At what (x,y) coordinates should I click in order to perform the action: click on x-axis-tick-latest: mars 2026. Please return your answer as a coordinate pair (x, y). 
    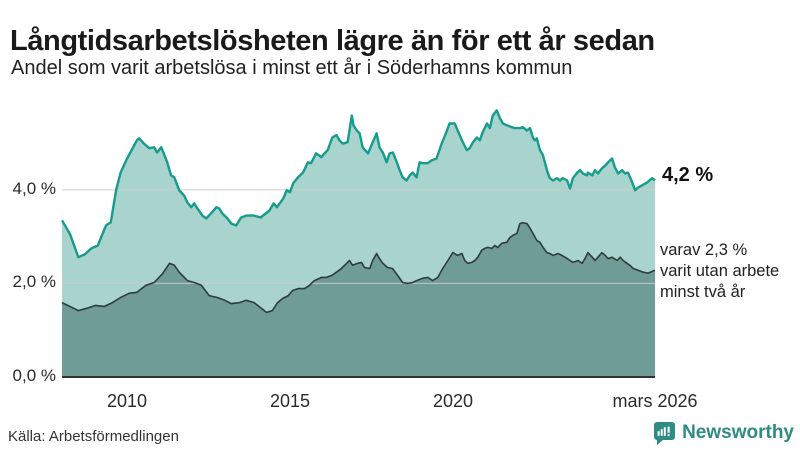
    Looking at the image, I should click on (655, 401).